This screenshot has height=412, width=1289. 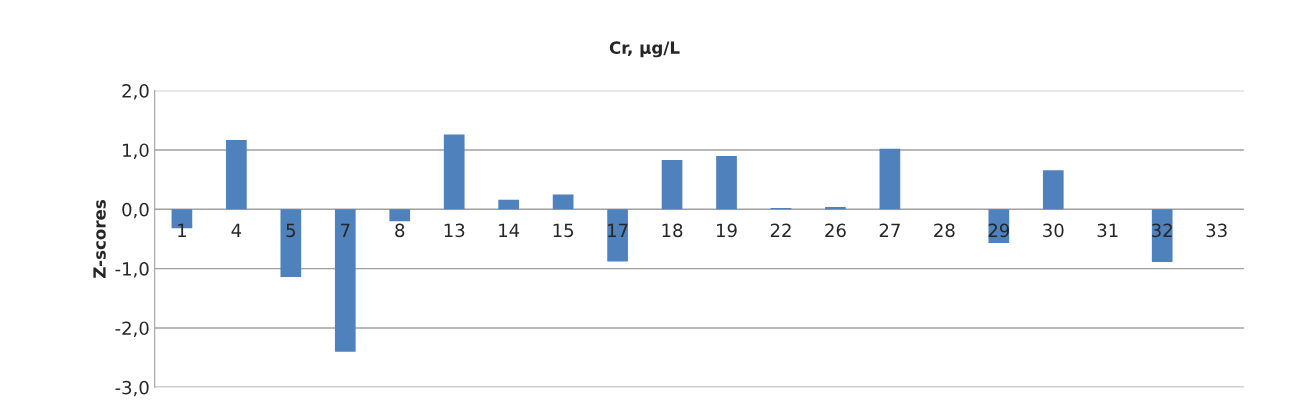 What do you see at coordinates (99, 239) in the screenshot?
I see `y-axis-title: Z-scores` at bounding box center [99, 239].